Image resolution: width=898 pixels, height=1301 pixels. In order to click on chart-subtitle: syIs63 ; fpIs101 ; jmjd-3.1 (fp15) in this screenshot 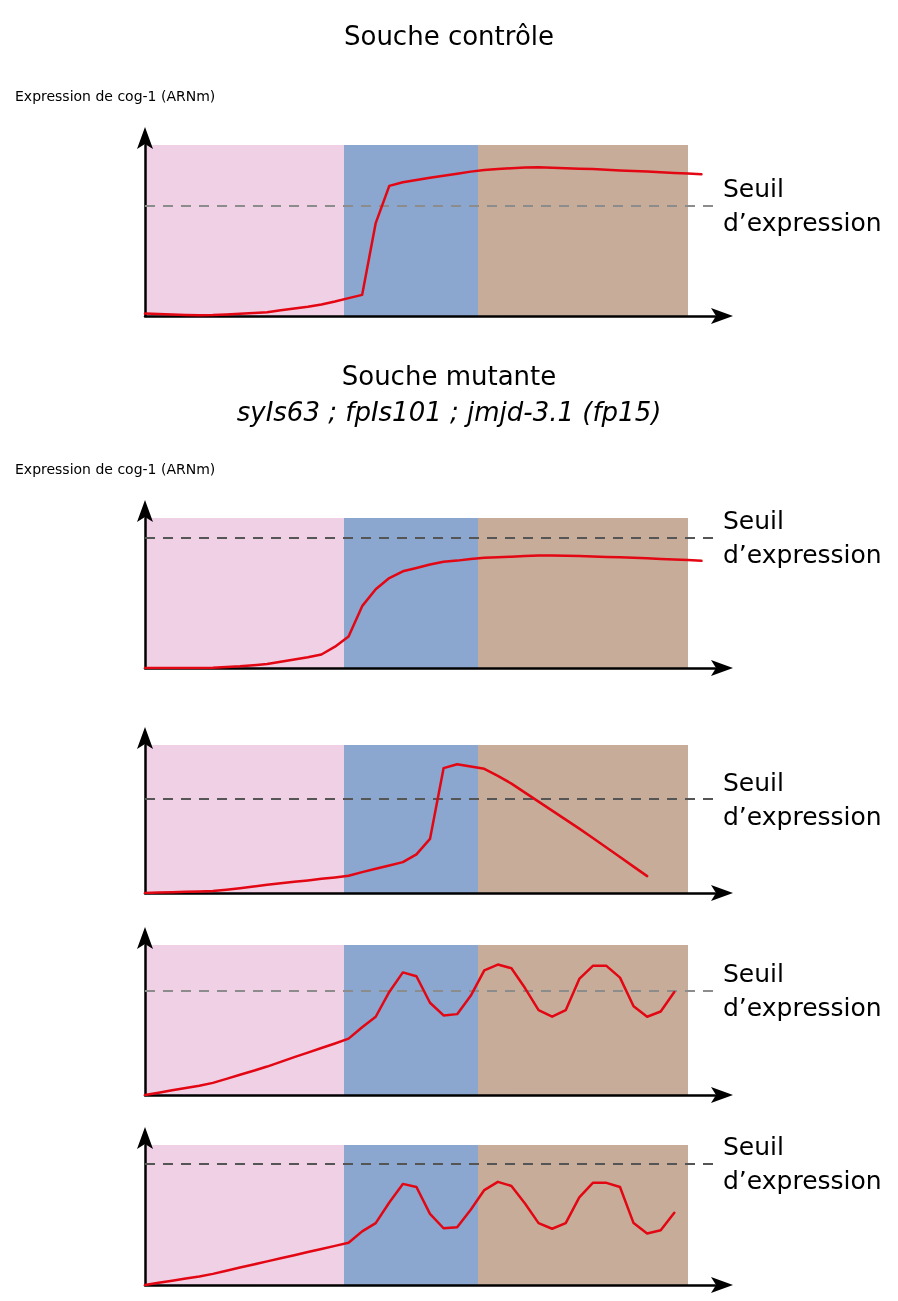, I will do `click(449, 412)`.